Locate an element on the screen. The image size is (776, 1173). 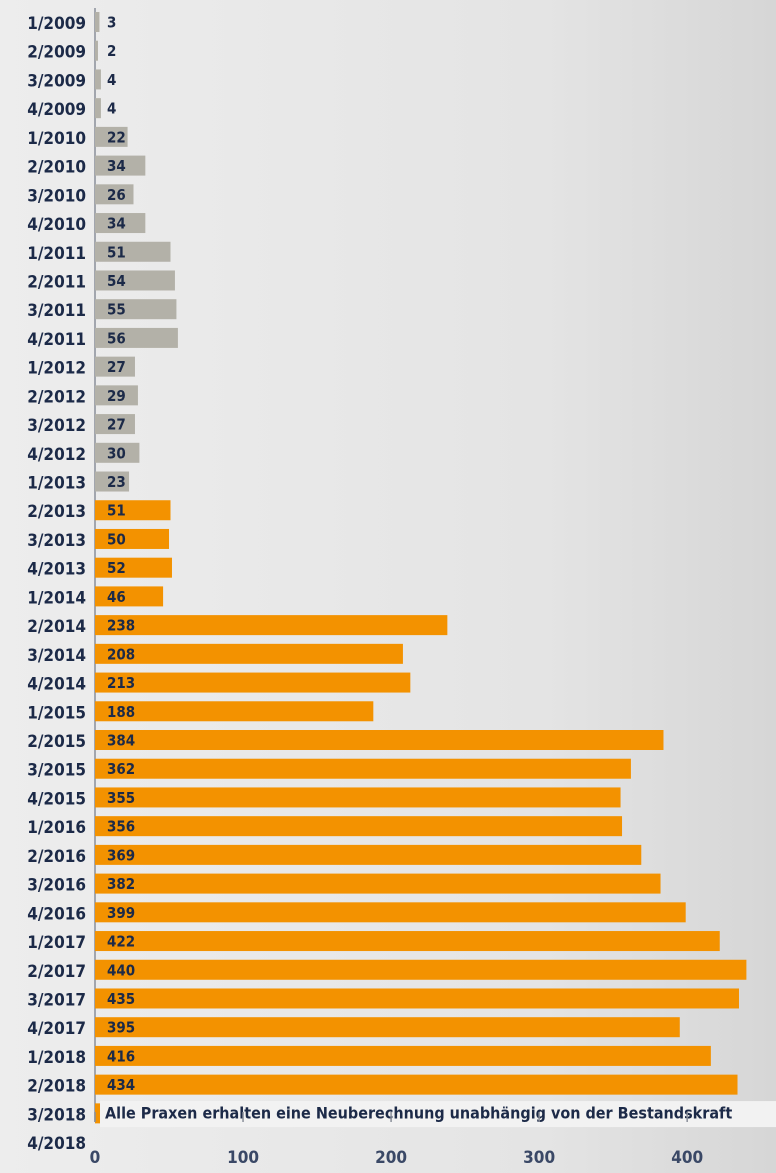
y-tick-label: 1/2012 is located at coordinates (56, 369).